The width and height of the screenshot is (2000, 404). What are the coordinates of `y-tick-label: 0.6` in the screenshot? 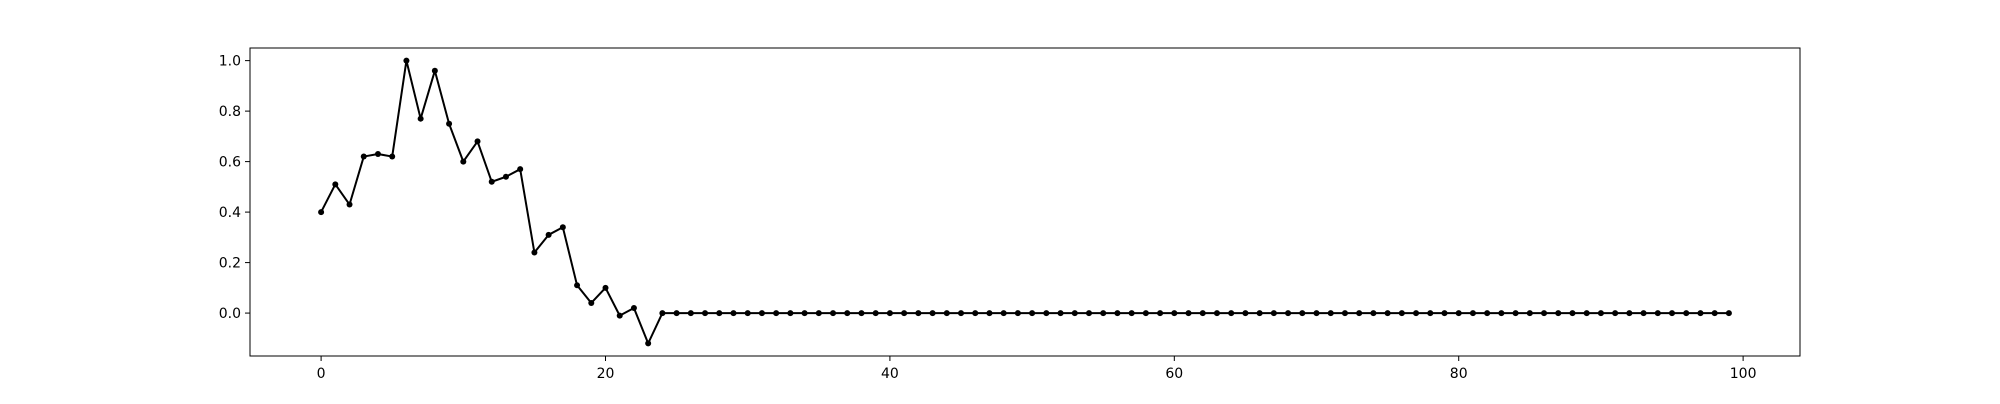 It's located at (230, 163).